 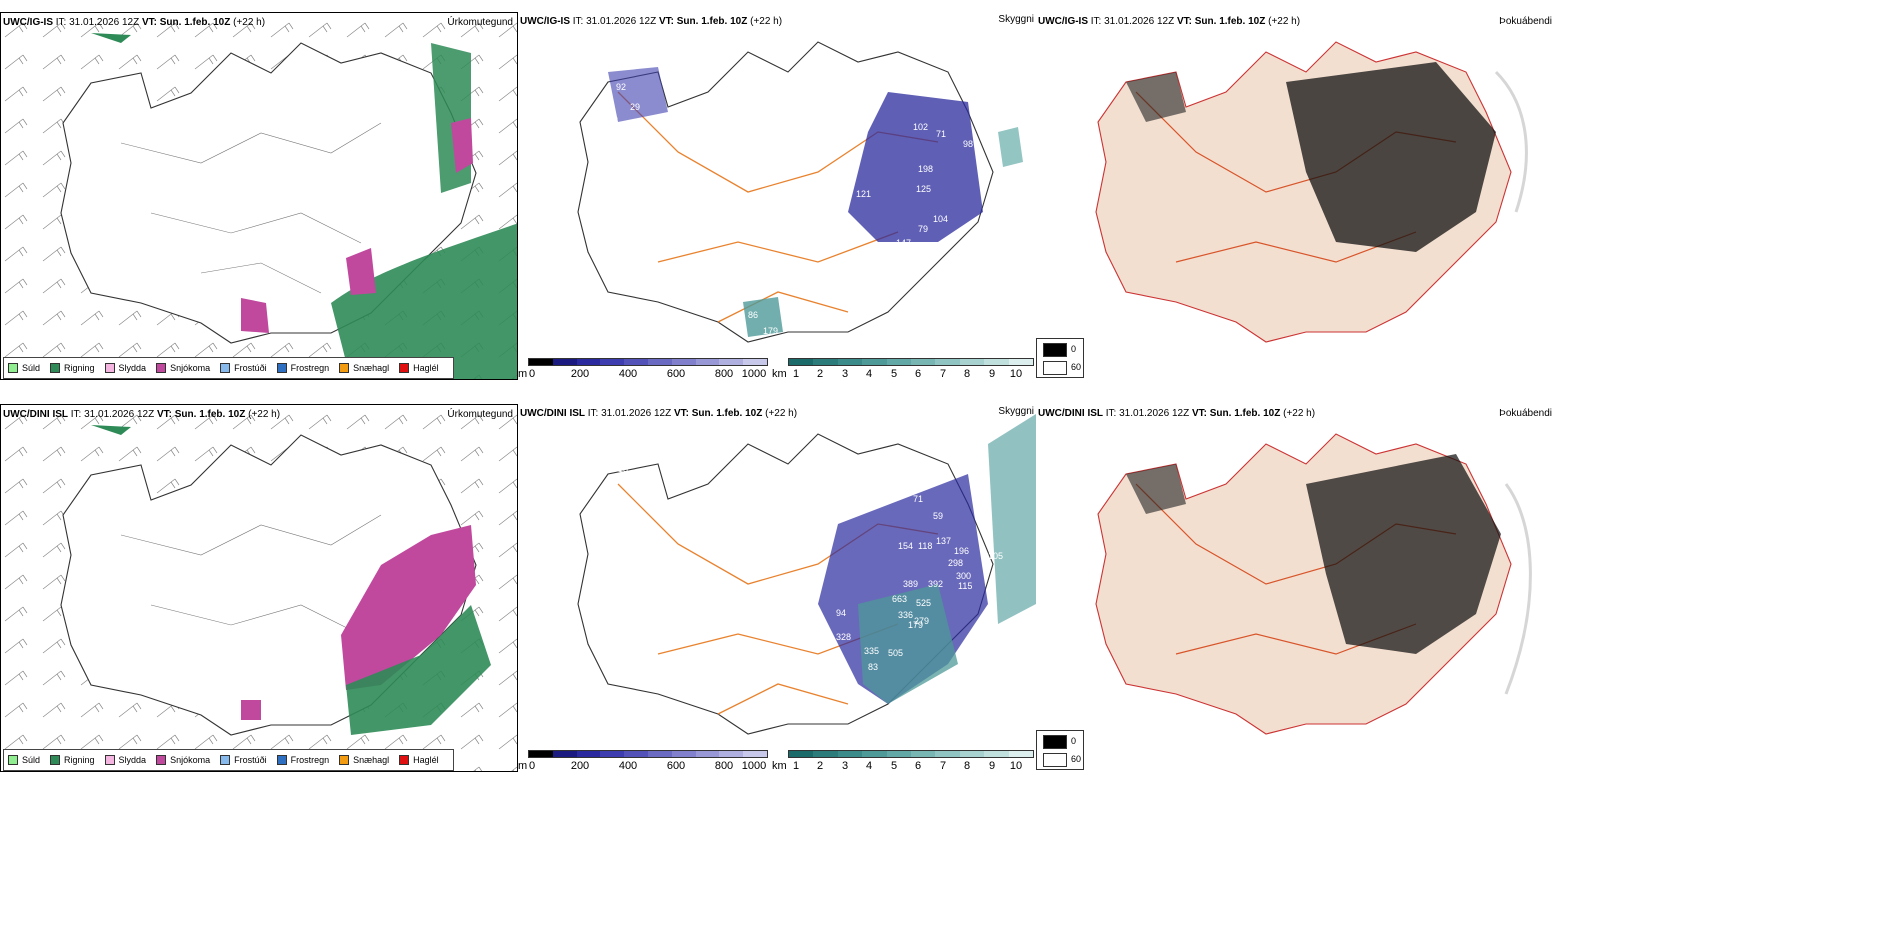 I want to click on cloud-value: 505, so click(x=895, y=653).